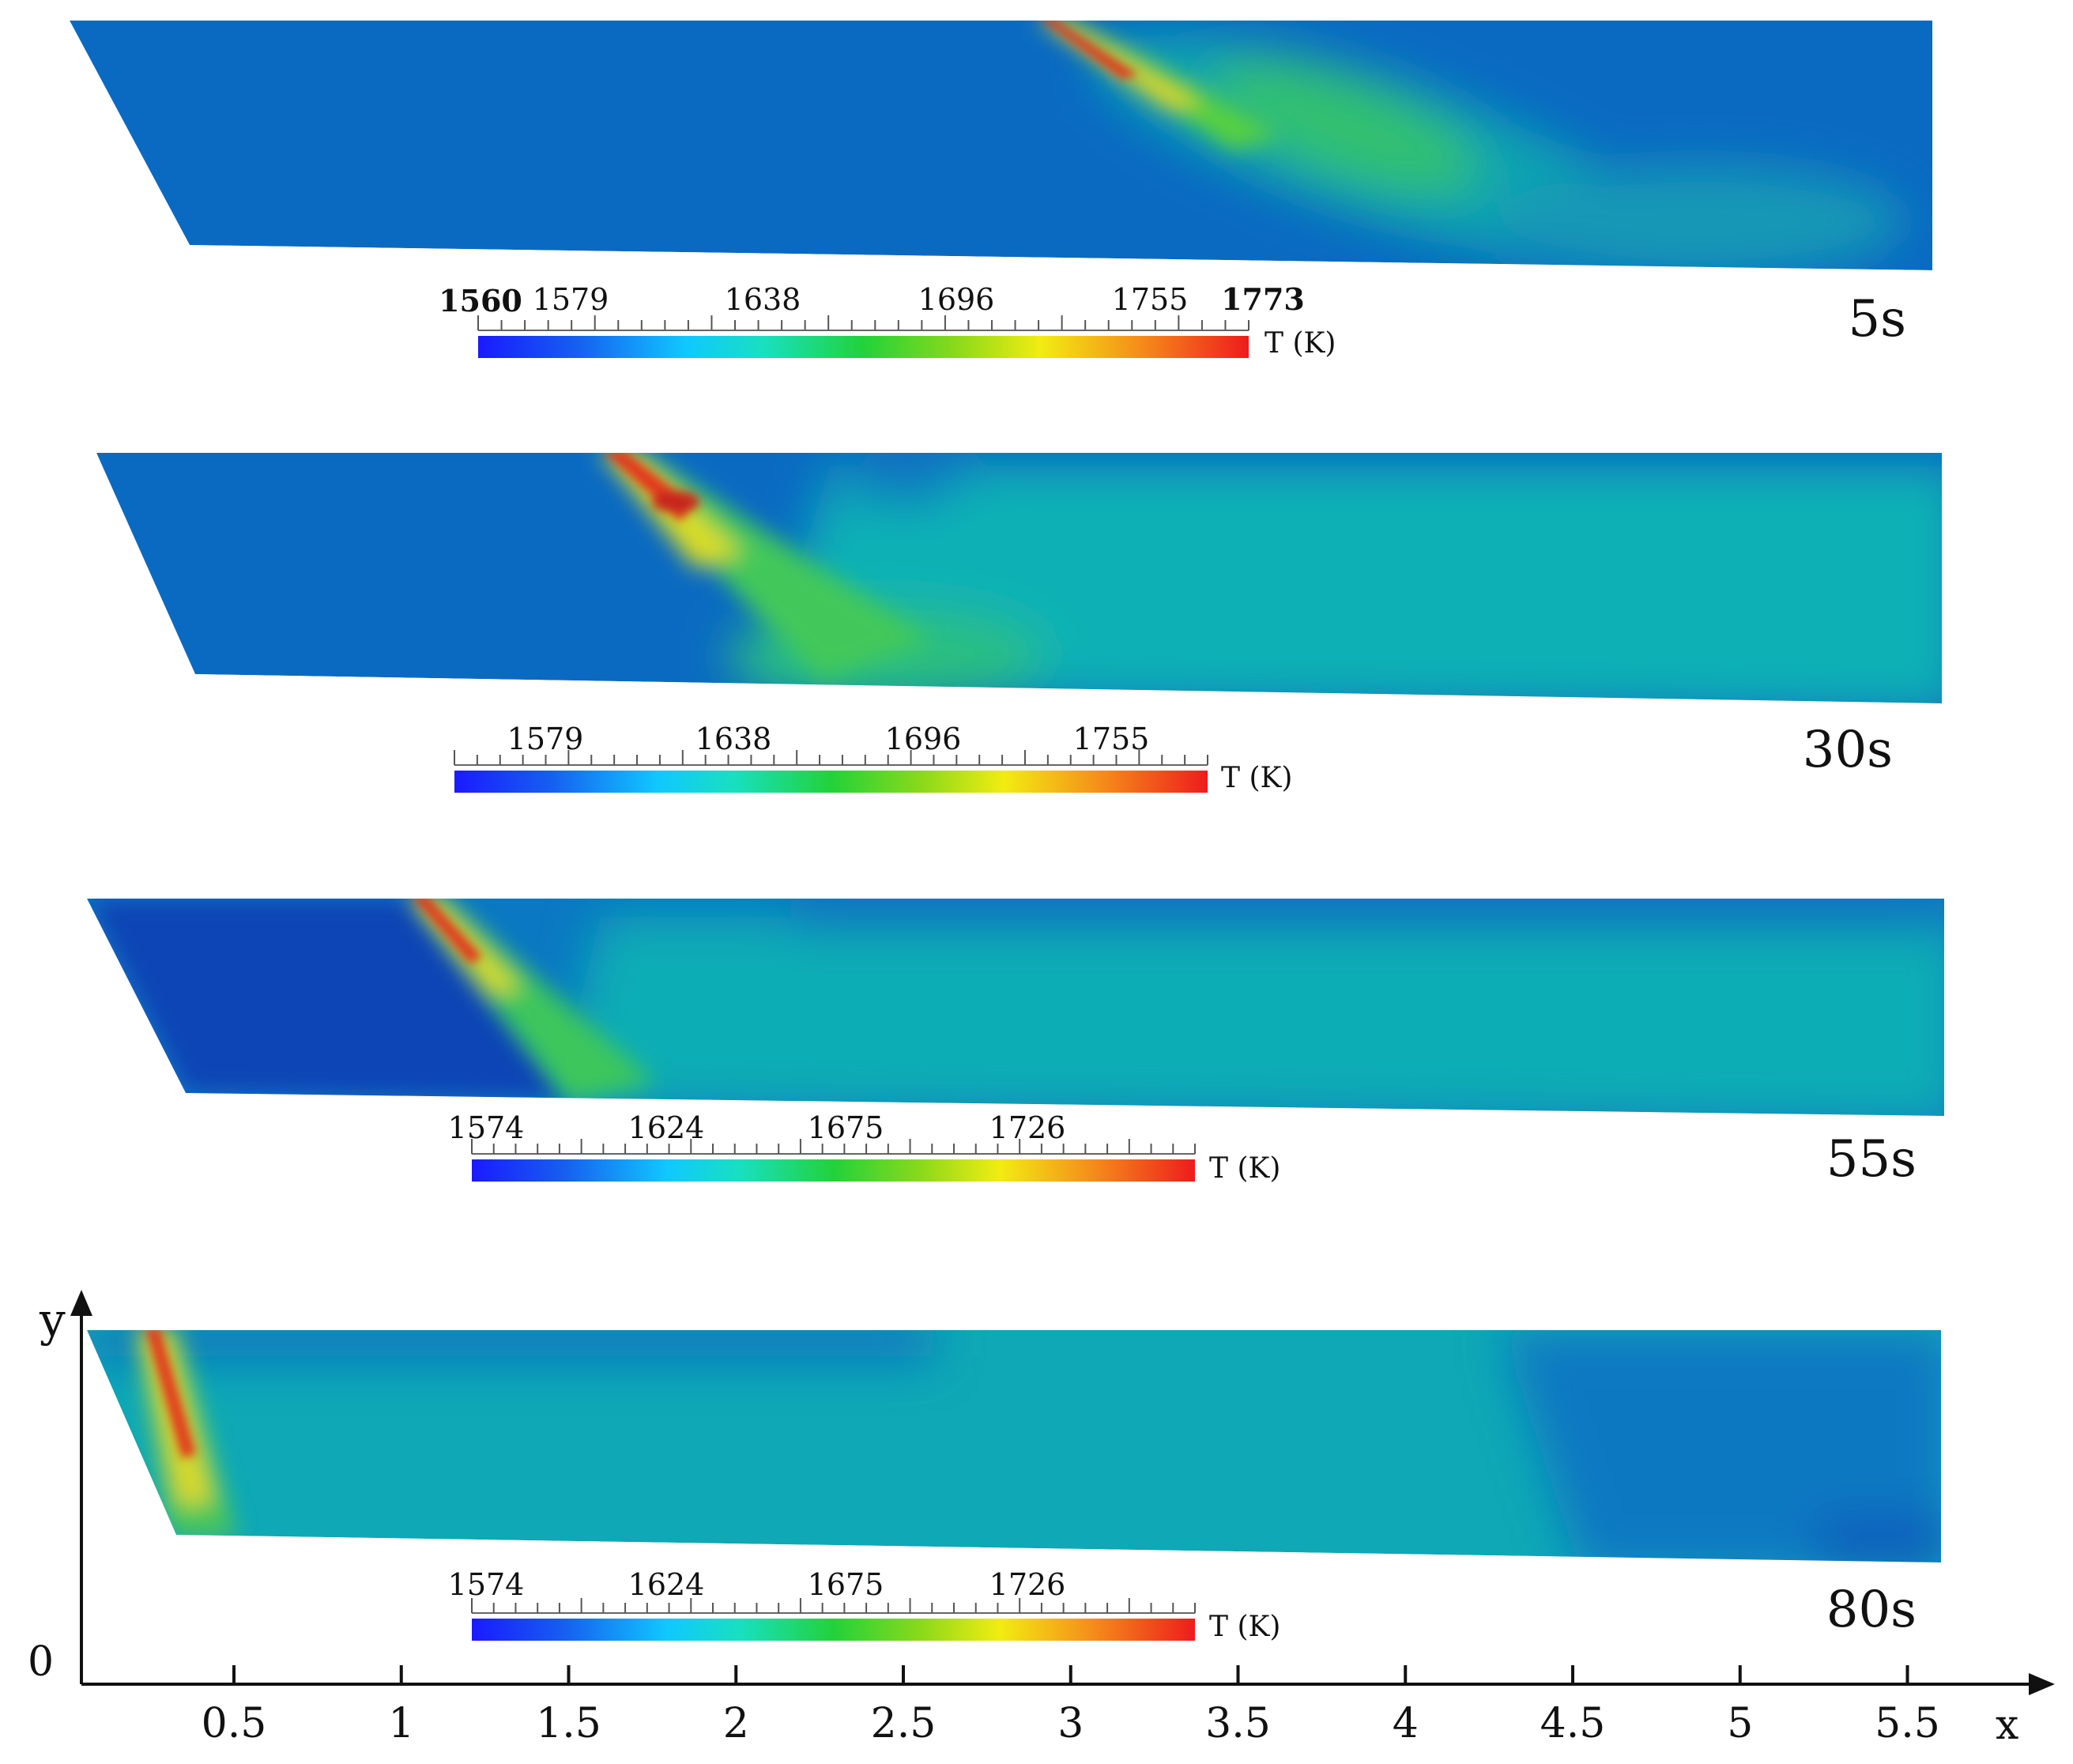  What do you see at coordinates (873, 758) in the screenshot?
I see `colorbar-30s: 1579 1638 1696 1755 T (K)` at bounding box center [873, 758].